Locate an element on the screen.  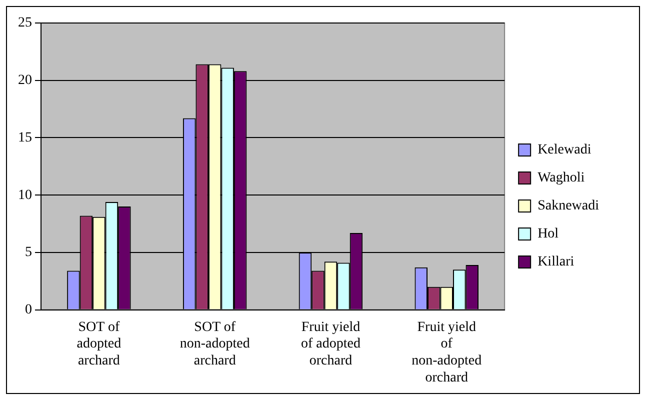
legend-label: Kelewadi is located at coordinates (565, 150).